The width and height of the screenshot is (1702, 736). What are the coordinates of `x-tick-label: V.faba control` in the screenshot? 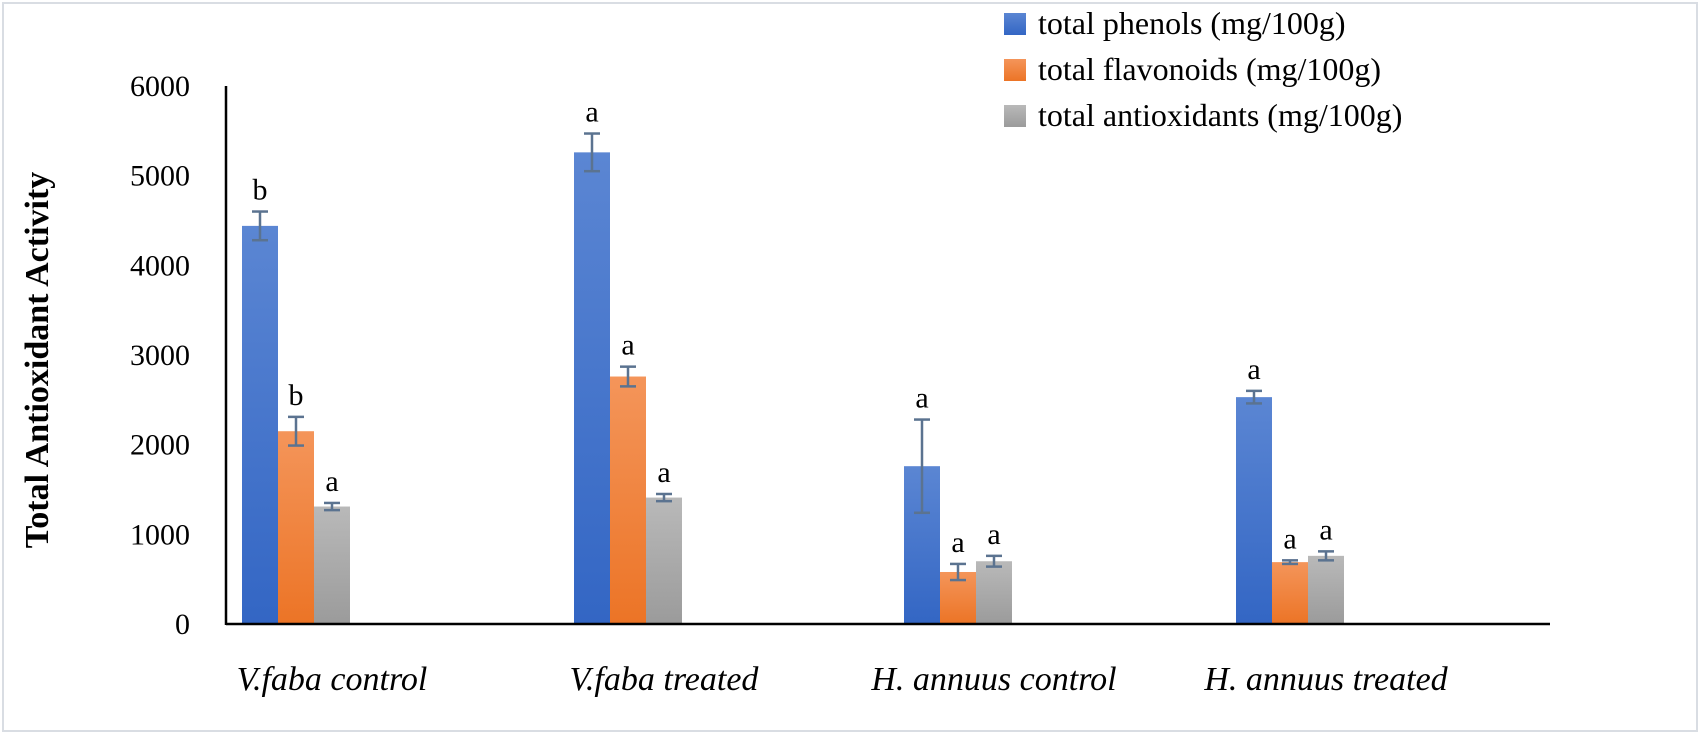 It's located at (332, 679).